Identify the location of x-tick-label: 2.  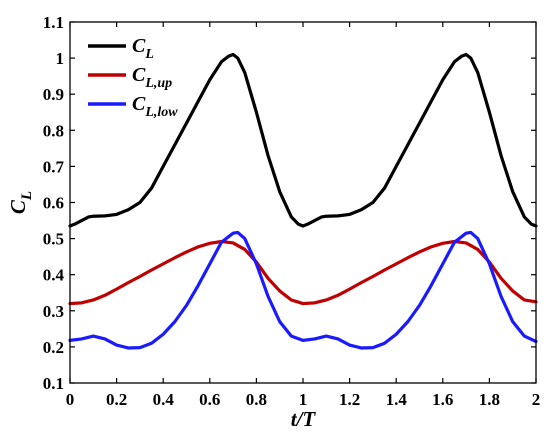
(536, 399).